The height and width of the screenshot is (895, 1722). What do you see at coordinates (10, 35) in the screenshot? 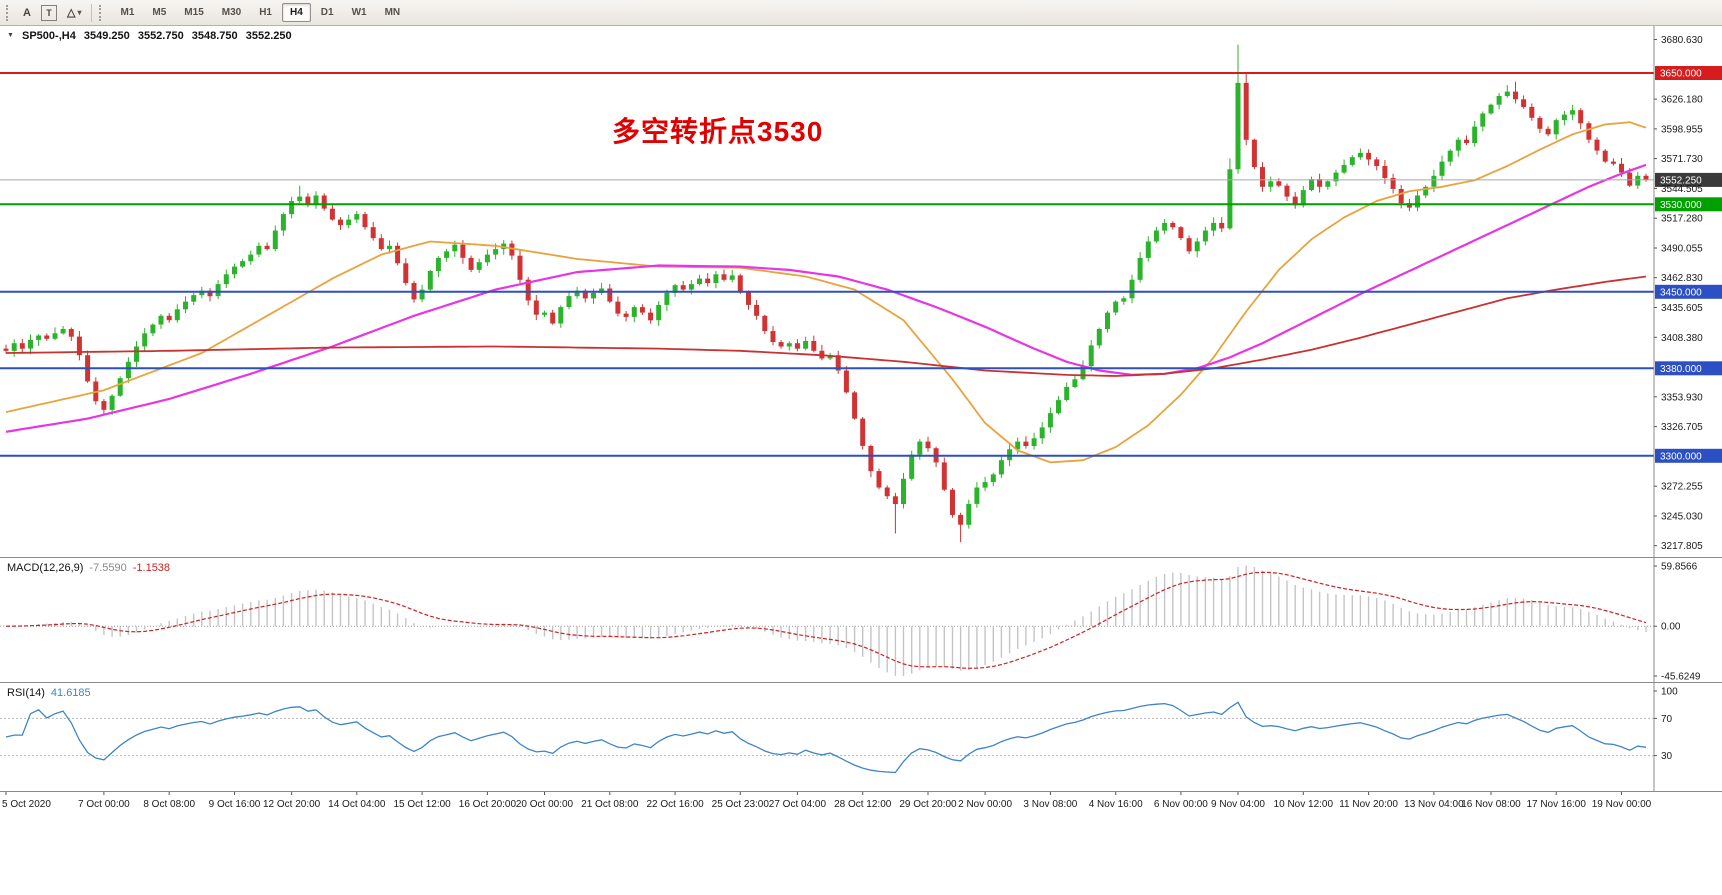
I see `symbol-marker-icon: ▼` at bounding box center [10, 35].